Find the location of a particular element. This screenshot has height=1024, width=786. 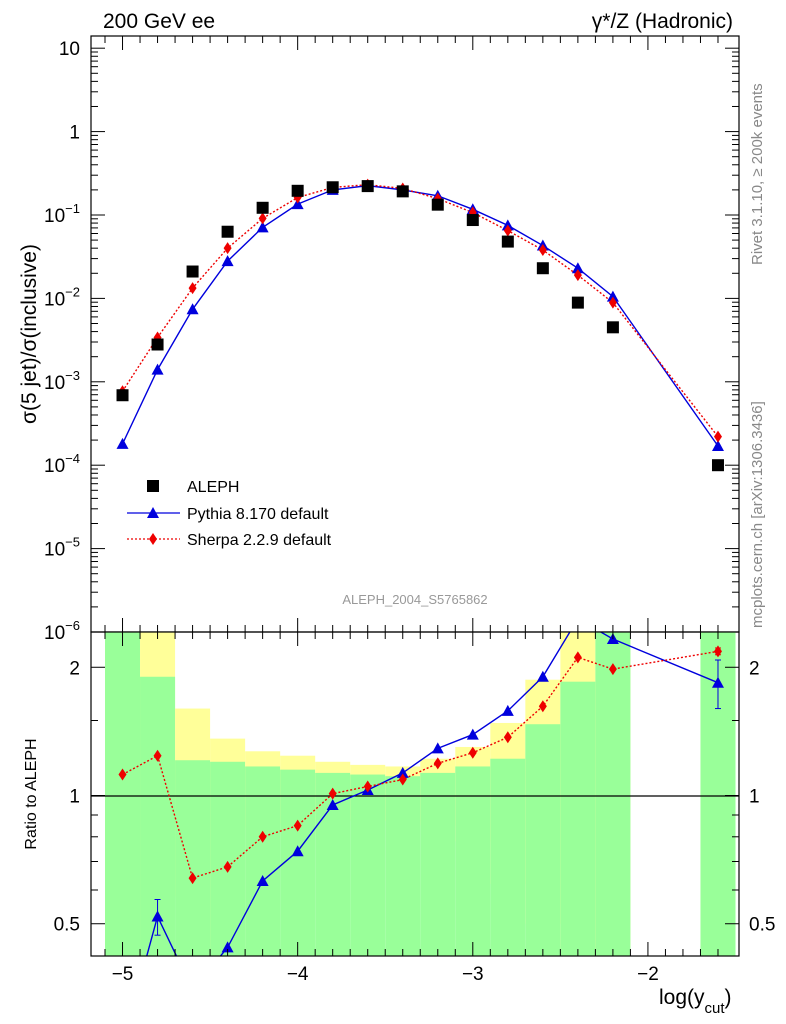

main-ytick-label: 10⁻⁵ is located at coordinates (62, 548).